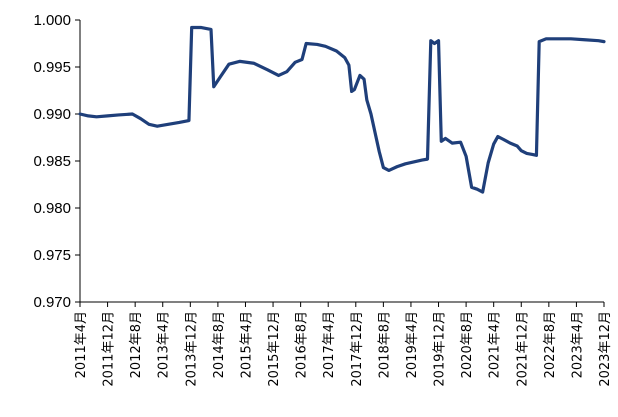 The width and height of the screenshot is (618, 417). What do you see at coordinates (302, 344) in the screenshot?
I see `x-tick-label: 2016年8月` at bounding box center [302, 344].